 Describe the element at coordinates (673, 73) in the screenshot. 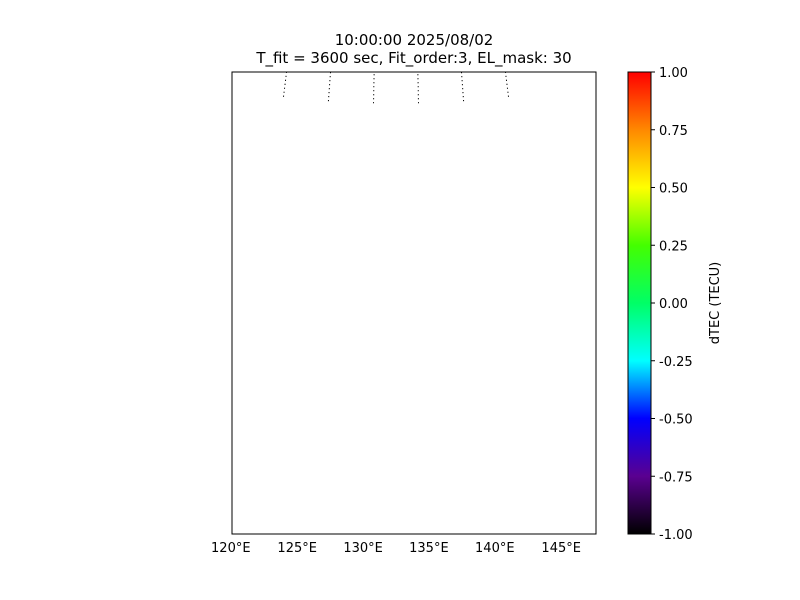

I see `colorbar-tick-label: 1.00` at that location.